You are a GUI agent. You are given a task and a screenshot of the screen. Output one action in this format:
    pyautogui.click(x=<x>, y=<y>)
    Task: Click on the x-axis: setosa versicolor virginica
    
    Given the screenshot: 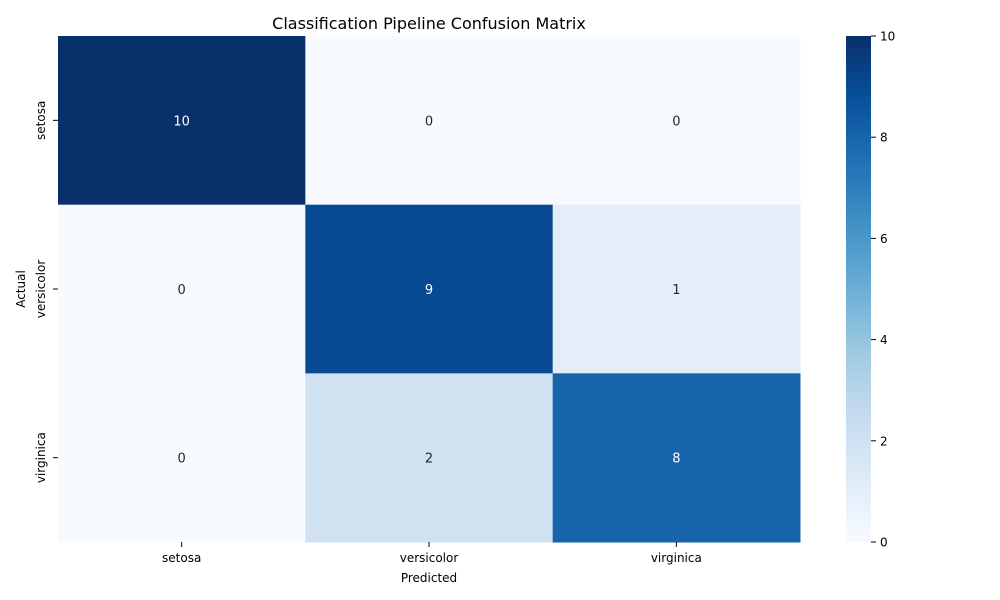 What is the action you would take?
    pyautogui.click(x=432, y=553)
    